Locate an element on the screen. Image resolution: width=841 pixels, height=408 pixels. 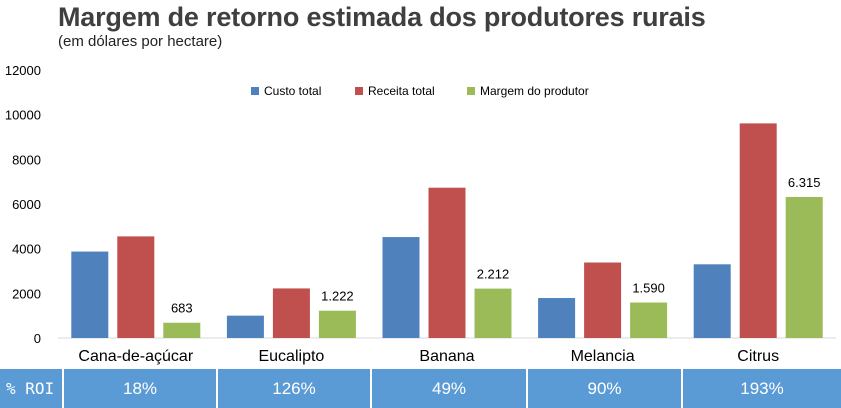
roi-value: 193% is located at coordinates (761, 388).